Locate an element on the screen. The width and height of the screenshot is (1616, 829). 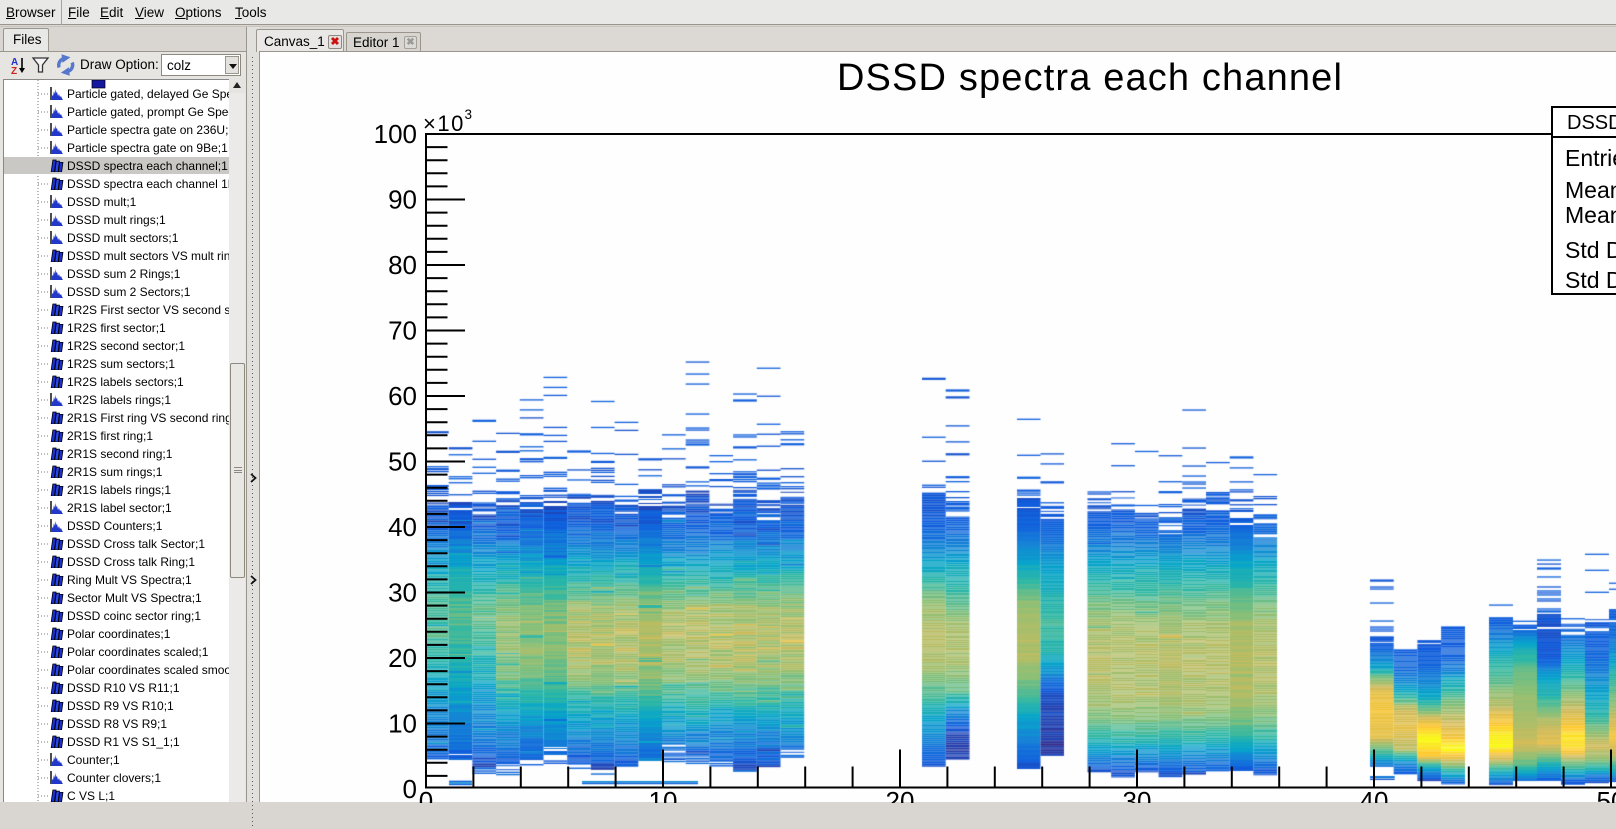
svg-text: 80 is located at coordinates (402, 265).